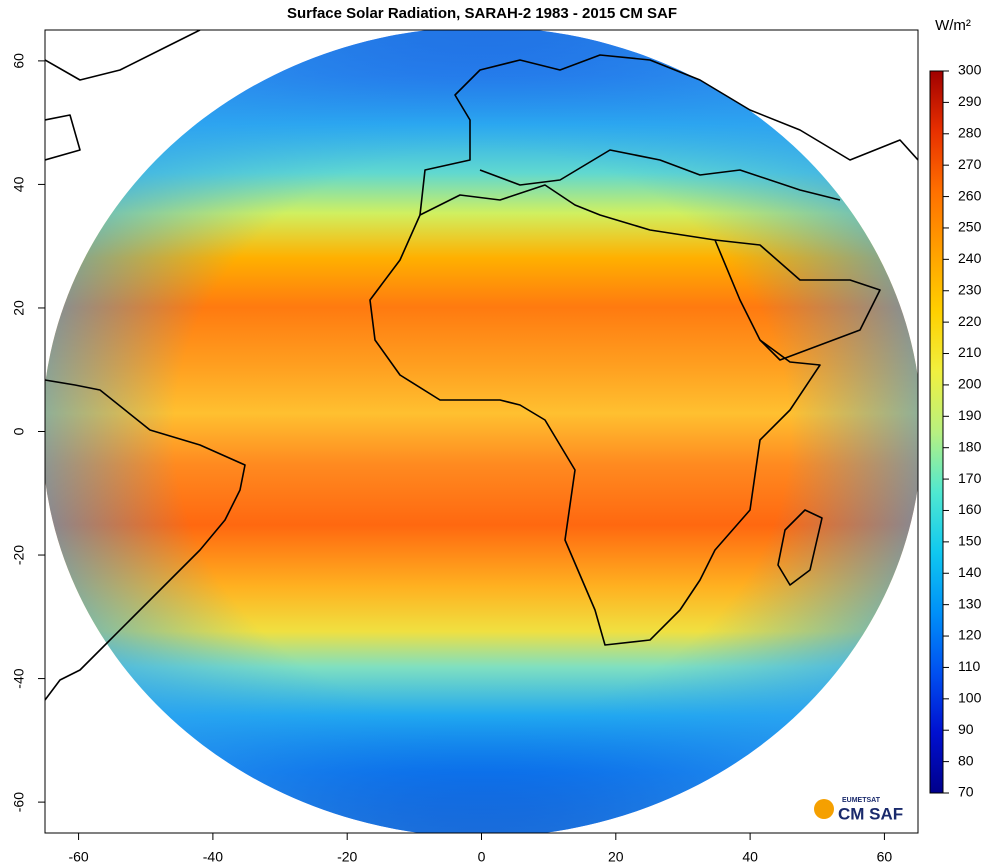 The image size is (988, 868). Describe the element at coordinates (19, 184) in the screenshot. I see `y-tick-label: 40` at that location.